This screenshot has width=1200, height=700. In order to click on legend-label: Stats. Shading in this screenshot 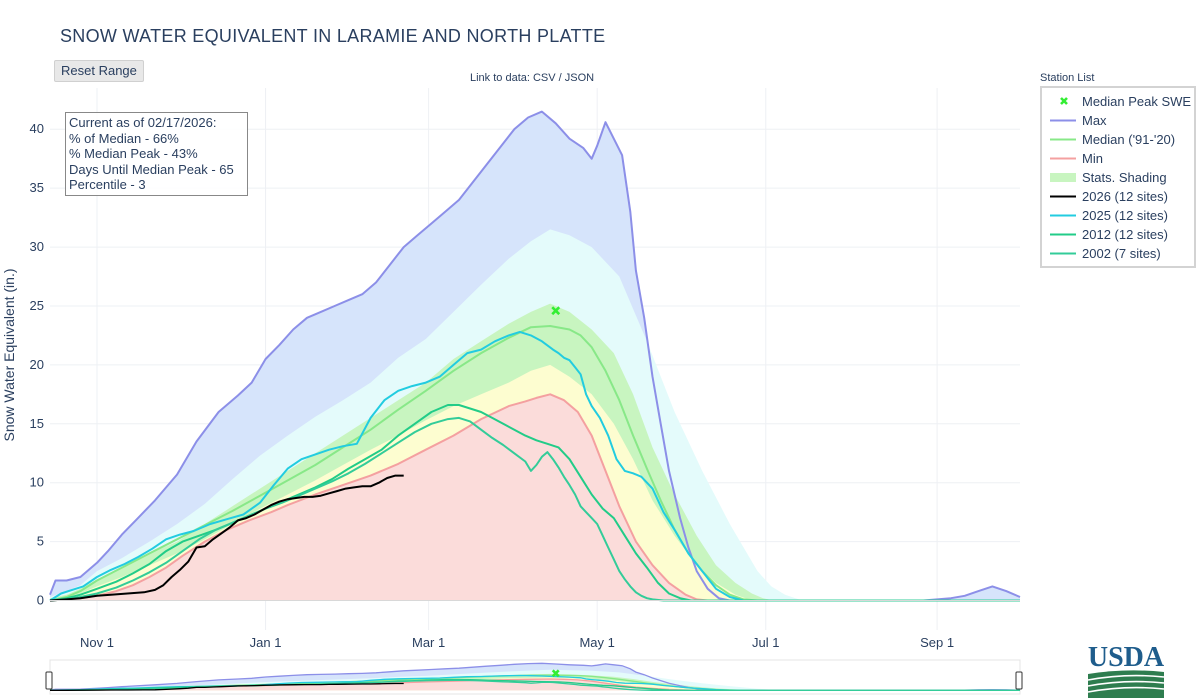, I will do `click(1124, 177)`.